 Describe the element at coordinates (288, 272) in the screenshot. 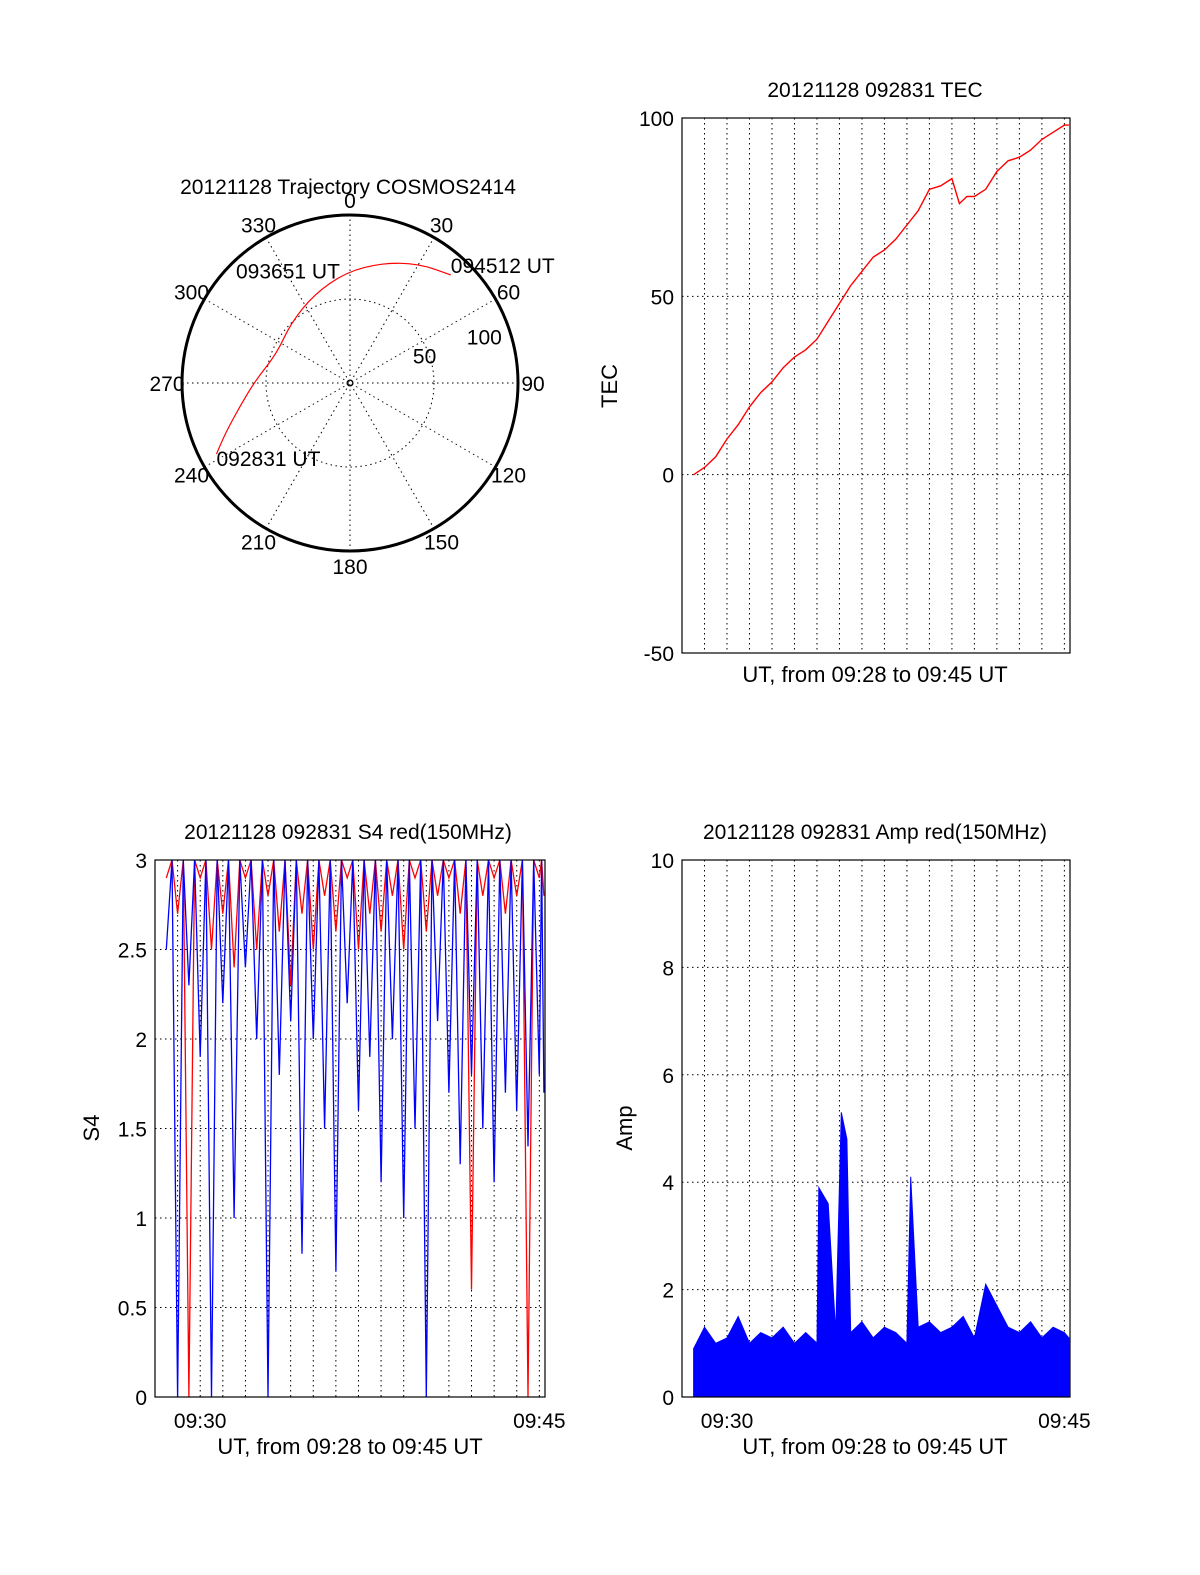

I see `polar-time-annotation: 093651 UT` at that location.